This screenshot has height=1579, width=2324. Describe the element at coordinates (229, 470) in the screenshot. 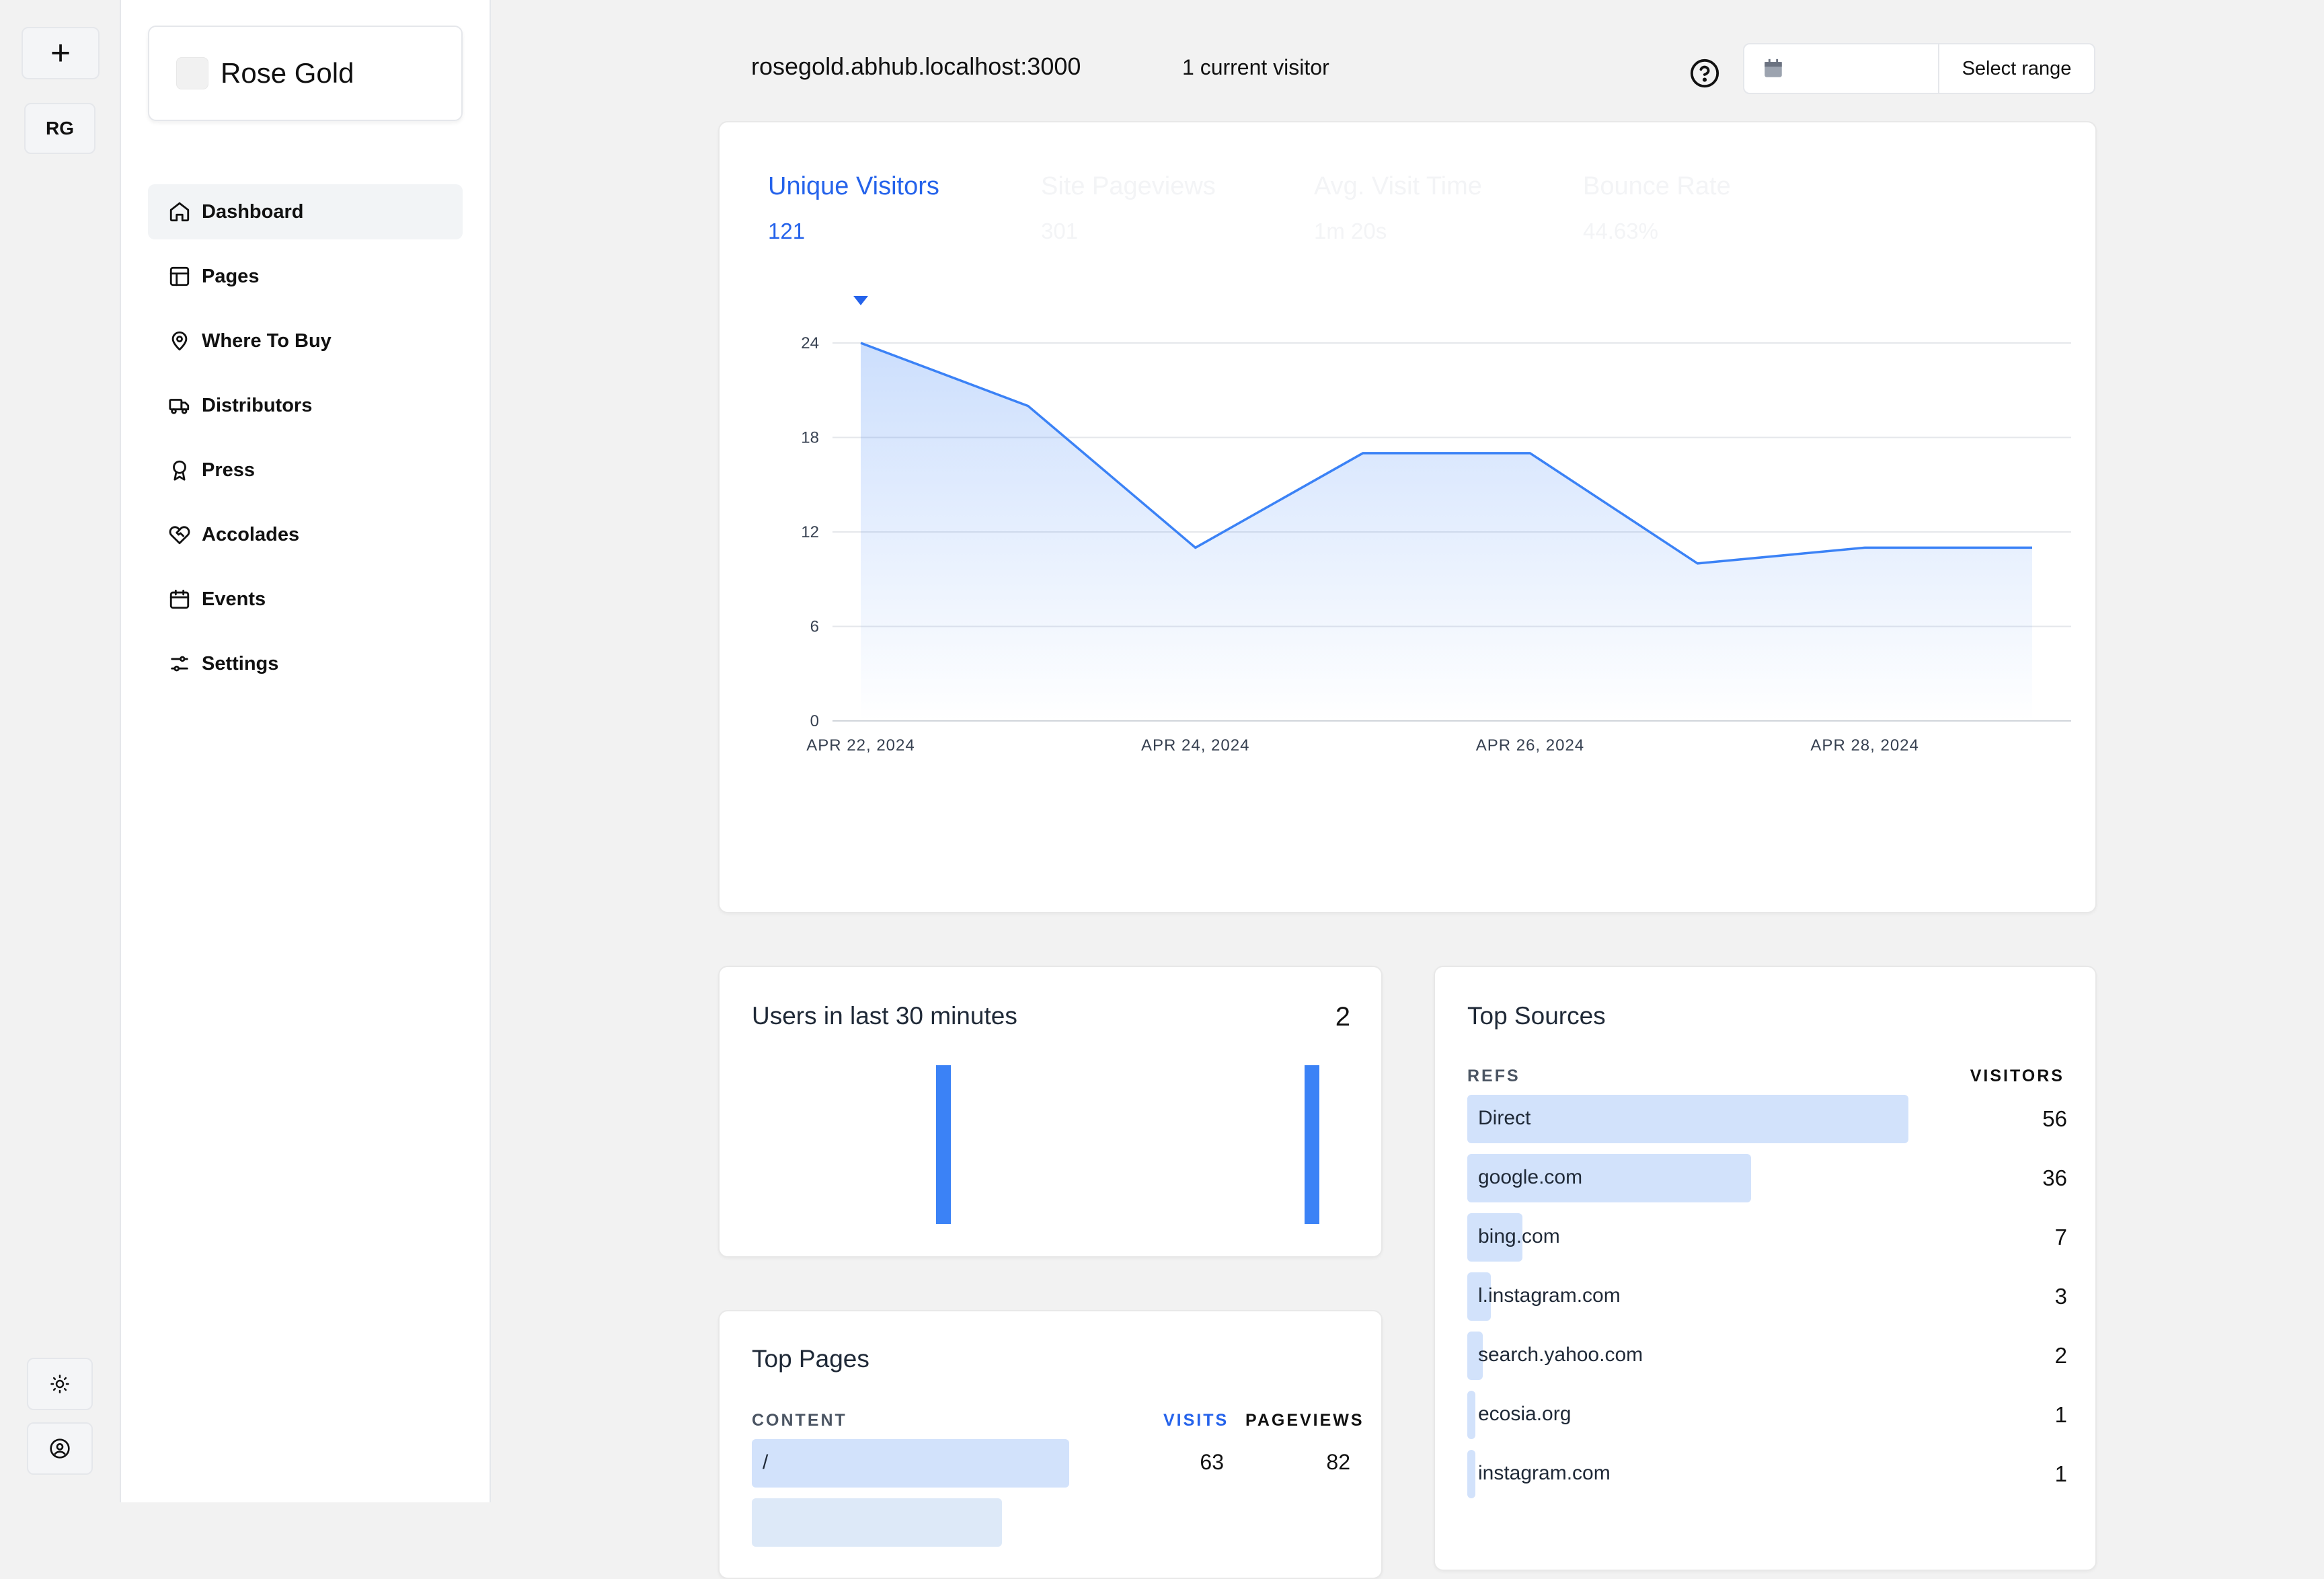

I see `sidebar-item-label: Press` at that location.